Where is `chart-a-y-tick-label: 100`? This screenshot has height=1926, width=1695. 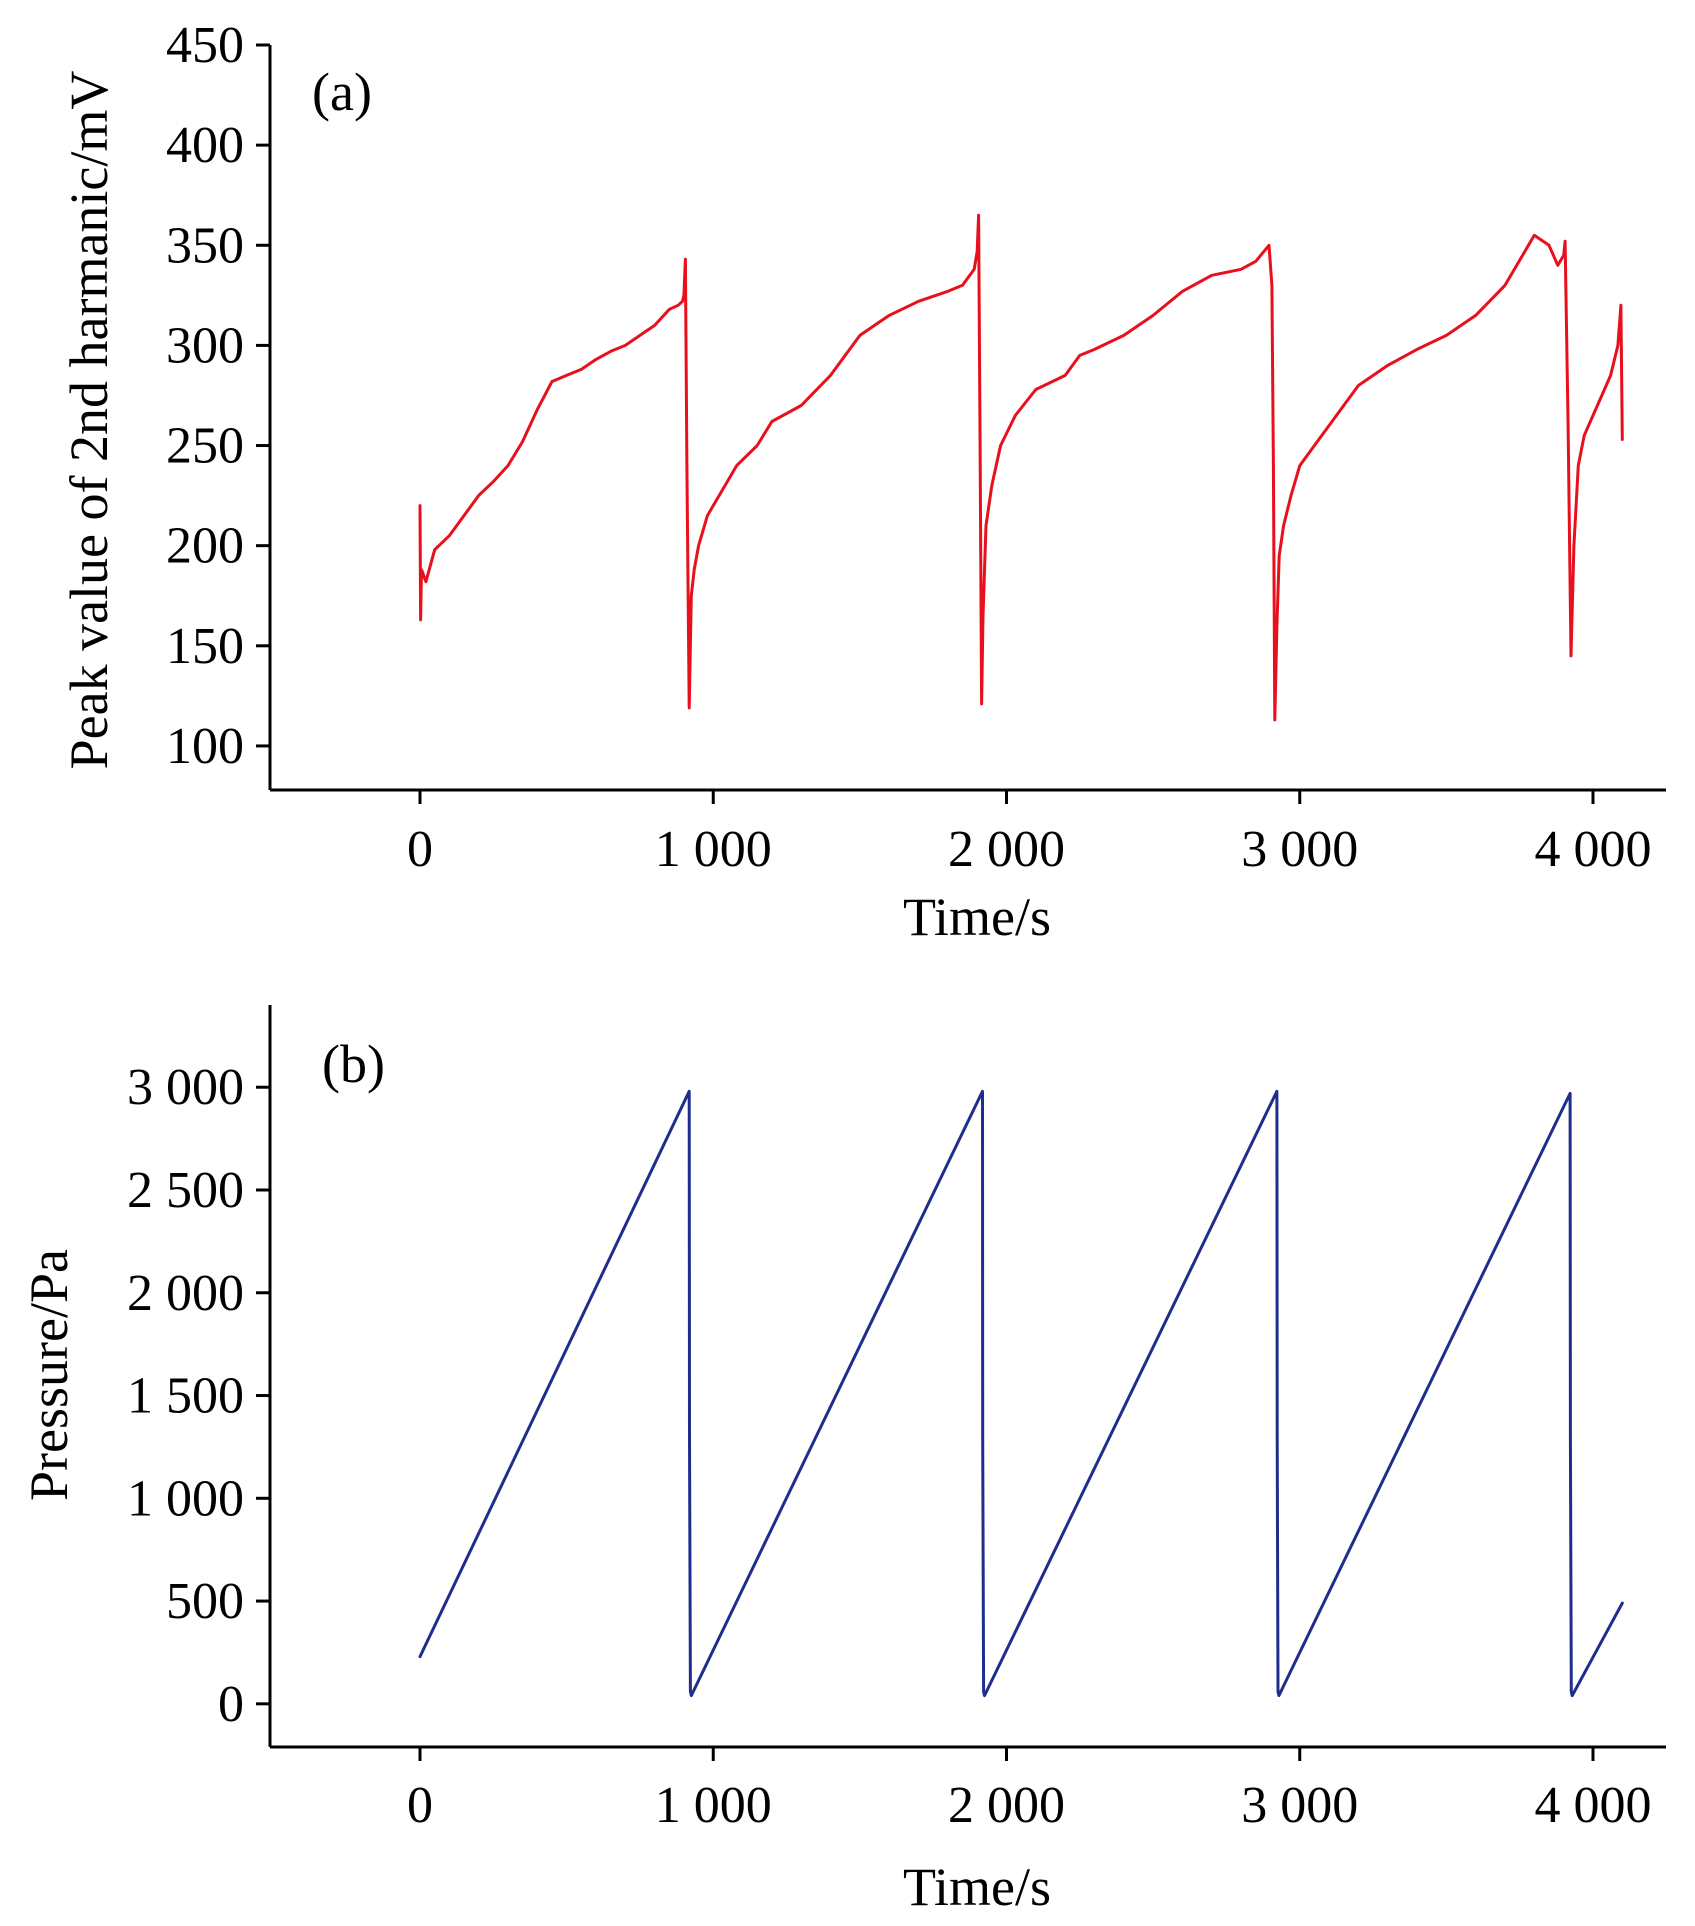 chart-a-y-tick-label: 100 is located at coordinates (205, 746).